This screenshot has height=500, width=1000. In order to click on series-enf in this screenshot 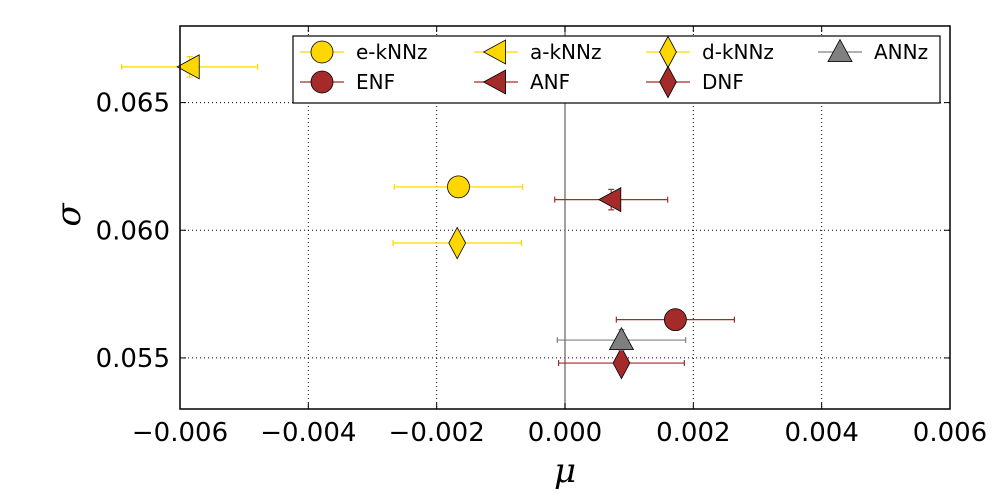, I will do `click(675, 320)`.